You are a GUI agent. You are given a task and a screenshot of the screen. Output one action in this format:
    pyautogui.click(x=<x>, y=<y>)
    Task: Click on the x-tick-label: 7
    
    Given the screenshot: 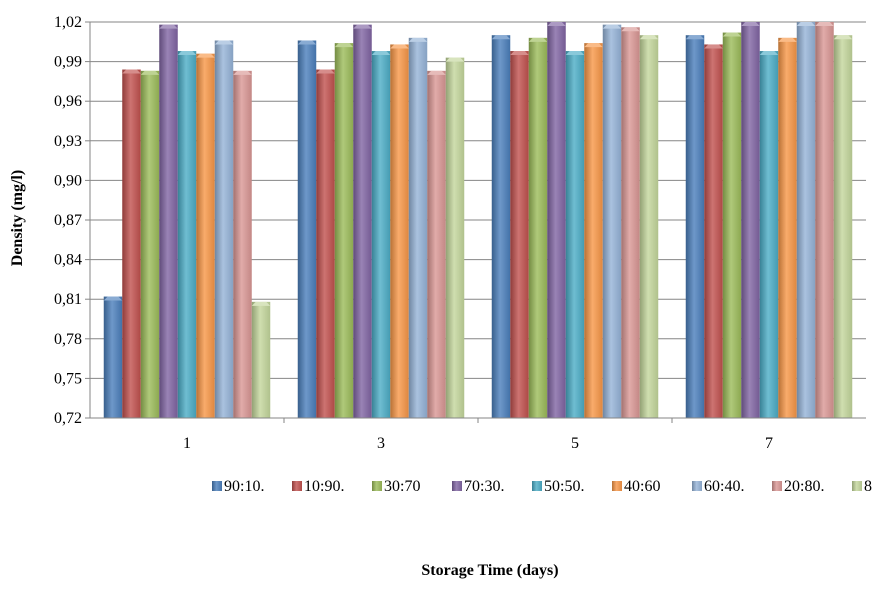 What is the action you would take?
    pyautogui.click(x=769, y=443)
    